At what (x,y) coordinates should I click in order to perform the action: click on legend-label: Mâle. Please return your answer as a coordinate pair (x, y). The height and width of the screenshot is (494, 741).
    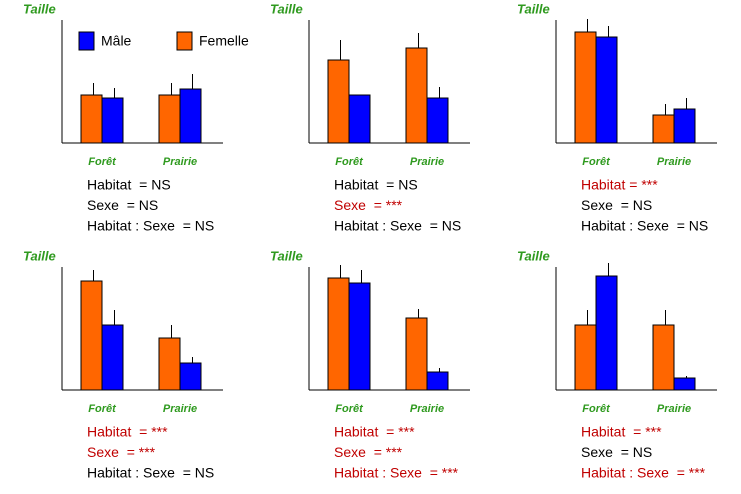
    Looking at the image, I should click on (116, 41).